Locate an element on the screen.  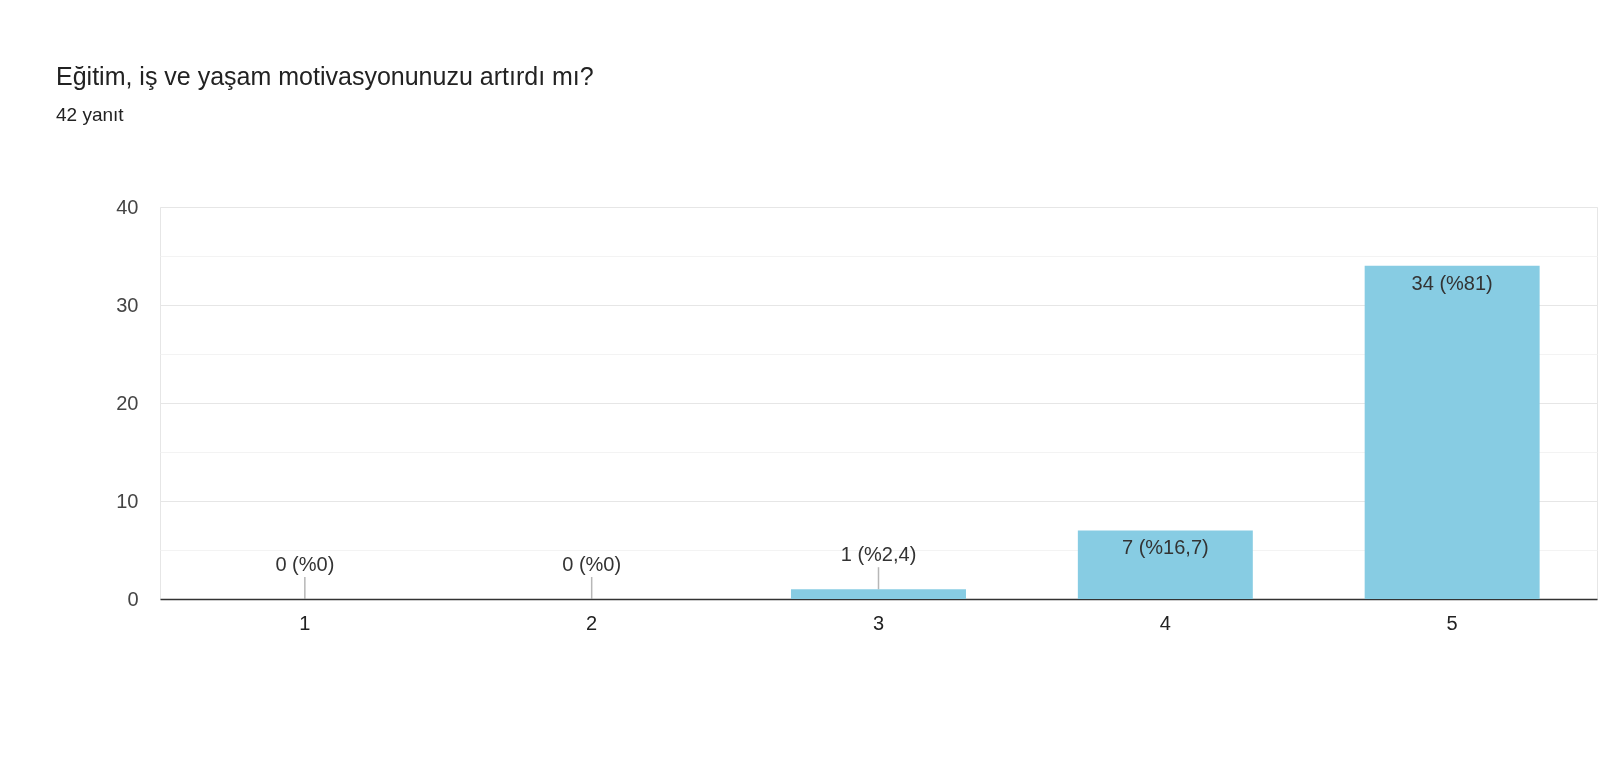
y-tick-label: 40 is located at coordinates (127, 206).